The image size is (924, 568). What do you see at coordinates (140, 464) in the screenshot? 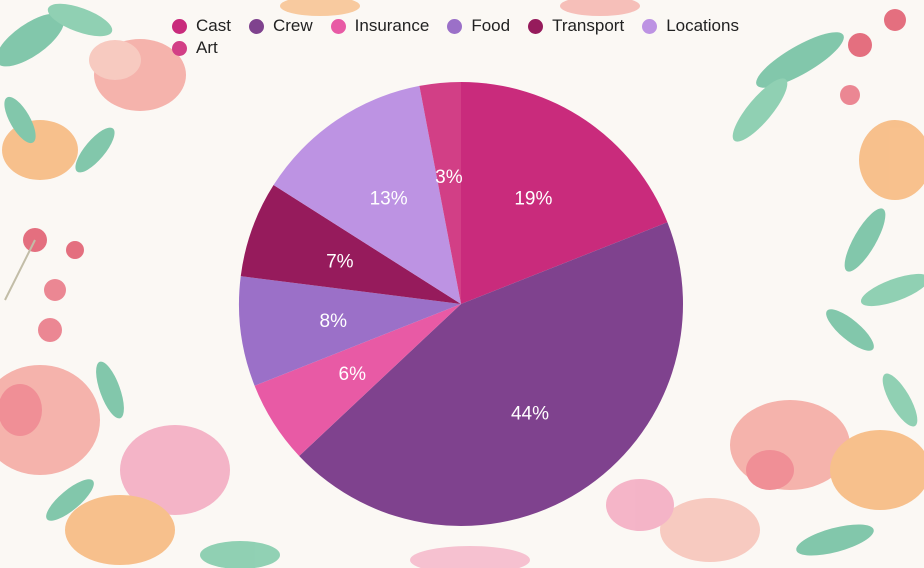
I see `floral-bottom-left` at bounding box center [140, 464].